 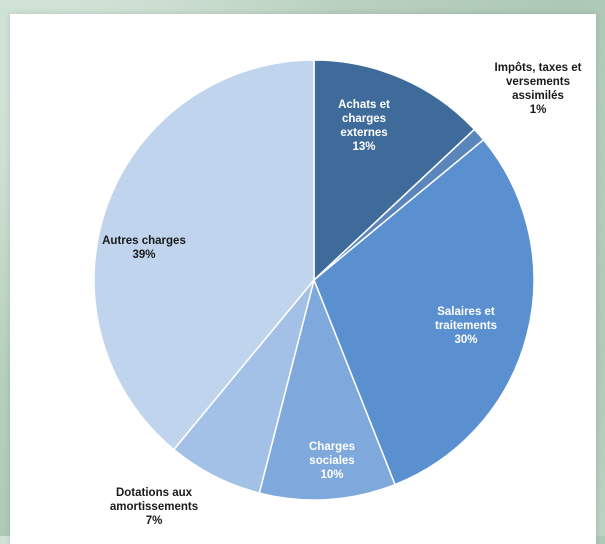 What do you see at coordinates (364, 119) in the screenshot?
I see `slice-label-line: charges` at bounding box center [364, 119].